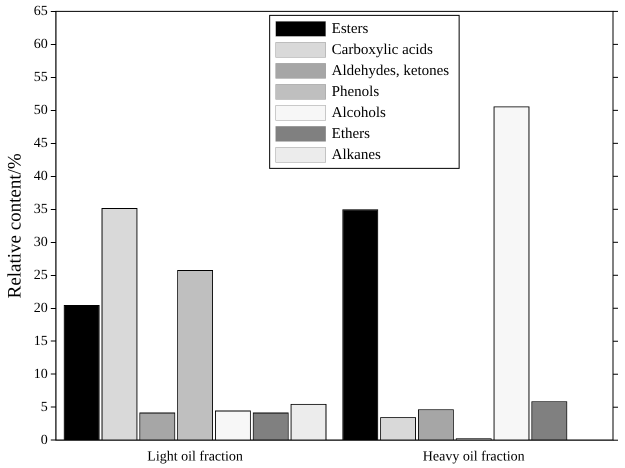 The image size is (625, 468). Describe the element at coordinates (41, 275) in the screenshot. I see `y-tick-label: 25` at that location.